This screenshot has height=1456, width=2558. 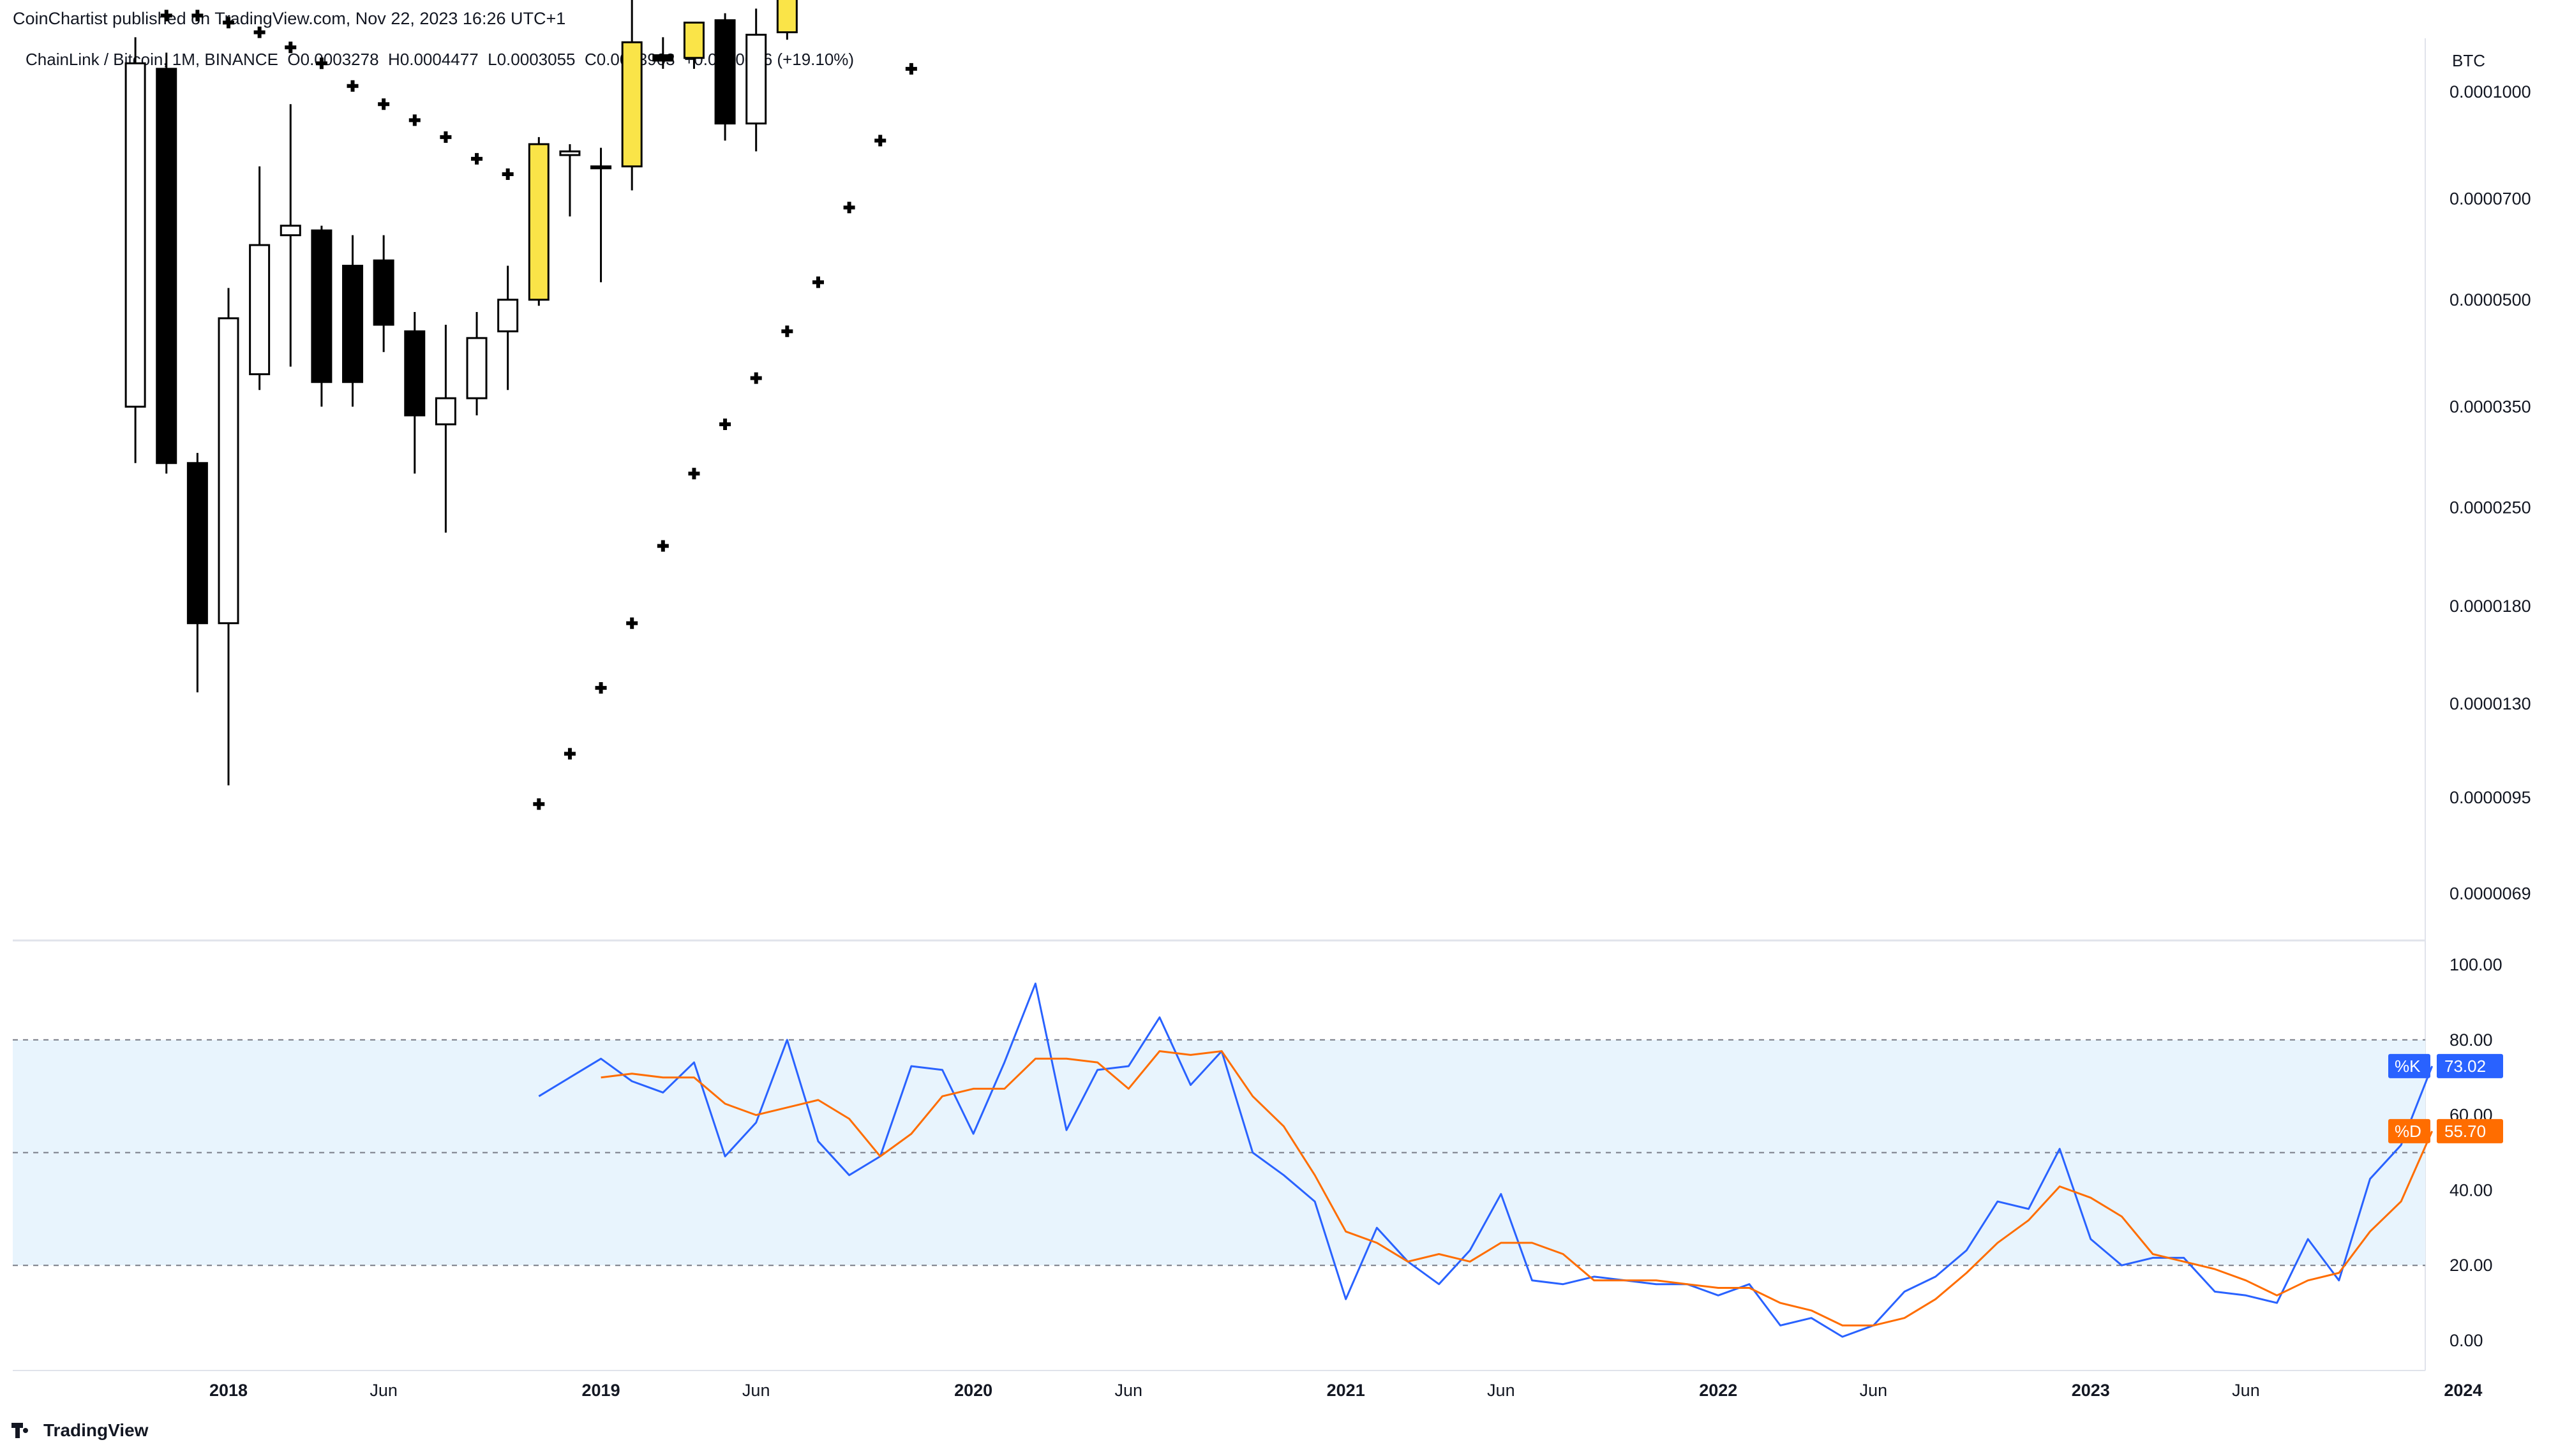 I want to click on price-tick-label: 0.0000350, so click(x=2490, y=406).